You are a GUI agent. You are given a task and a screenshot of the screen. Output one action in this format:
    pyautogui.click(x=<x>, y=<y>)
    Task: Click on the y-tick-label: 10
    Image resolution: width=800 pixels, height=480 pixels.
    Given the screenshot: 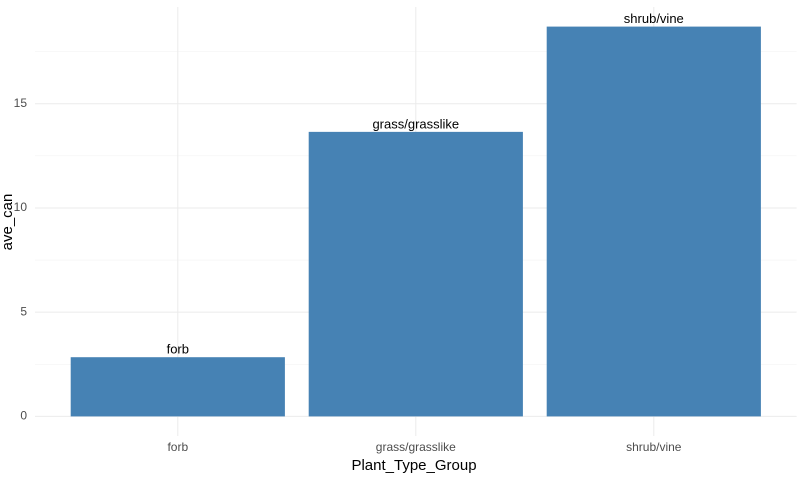 What is the action you would take?
    pyautogui.click(x=21, y=207)
    